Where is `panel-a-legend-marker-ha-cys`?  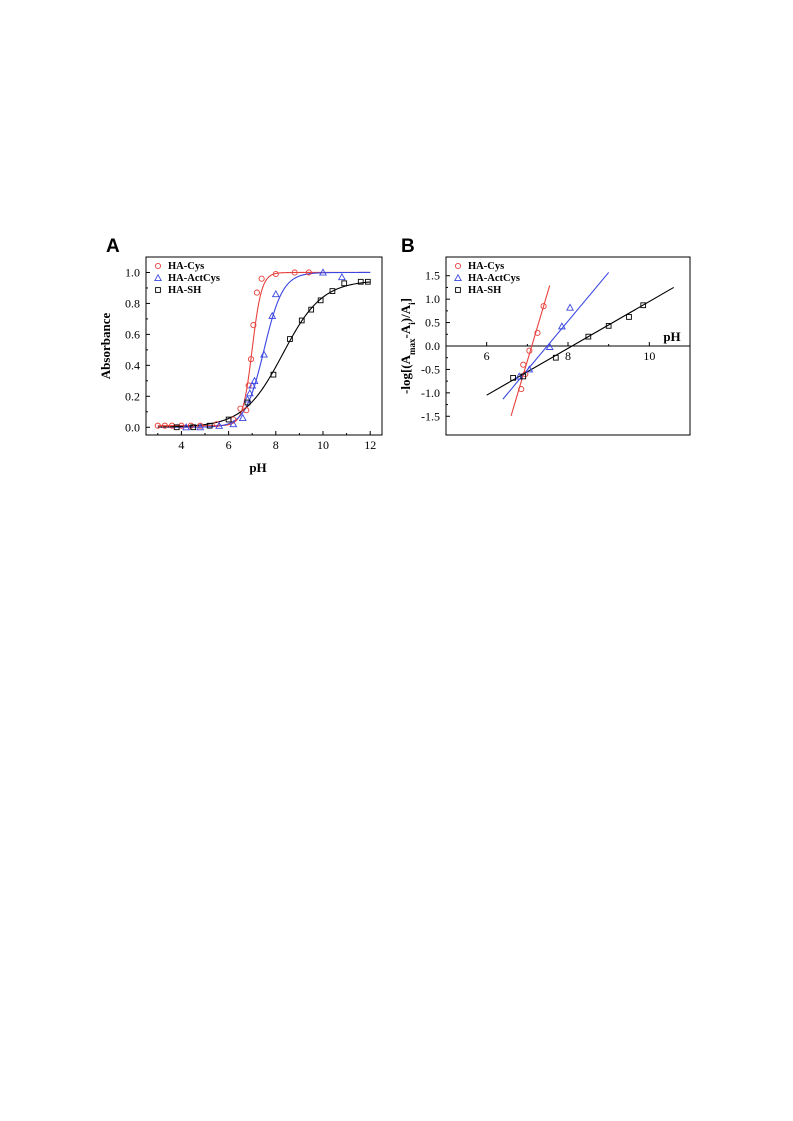
panel-a-legend-marker-ha-cys is located at coordinates (158, 266).